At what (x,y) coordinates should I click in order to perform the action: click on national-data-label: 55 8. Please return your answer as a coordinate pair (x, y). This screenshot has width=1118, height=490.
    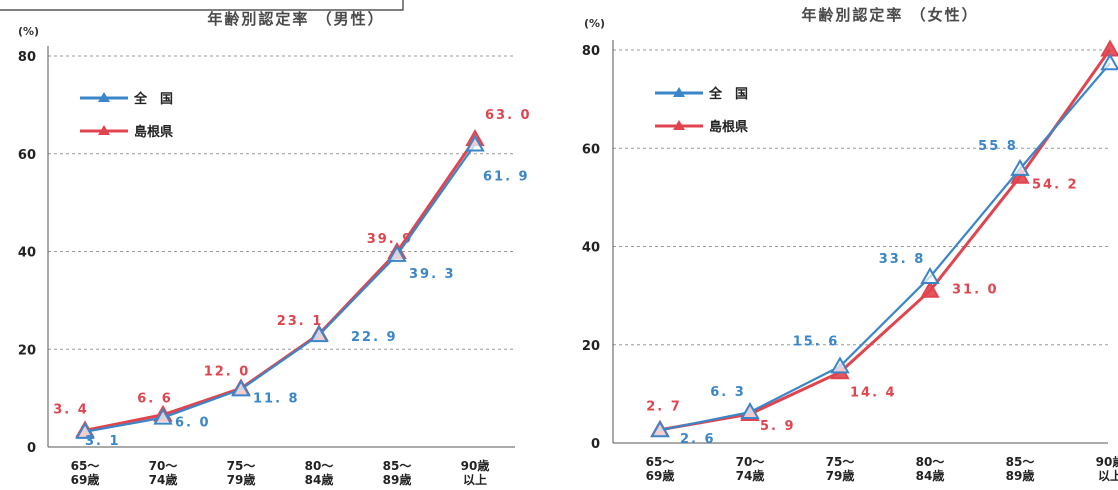
    Looking at the image, I should click on (998, 146).